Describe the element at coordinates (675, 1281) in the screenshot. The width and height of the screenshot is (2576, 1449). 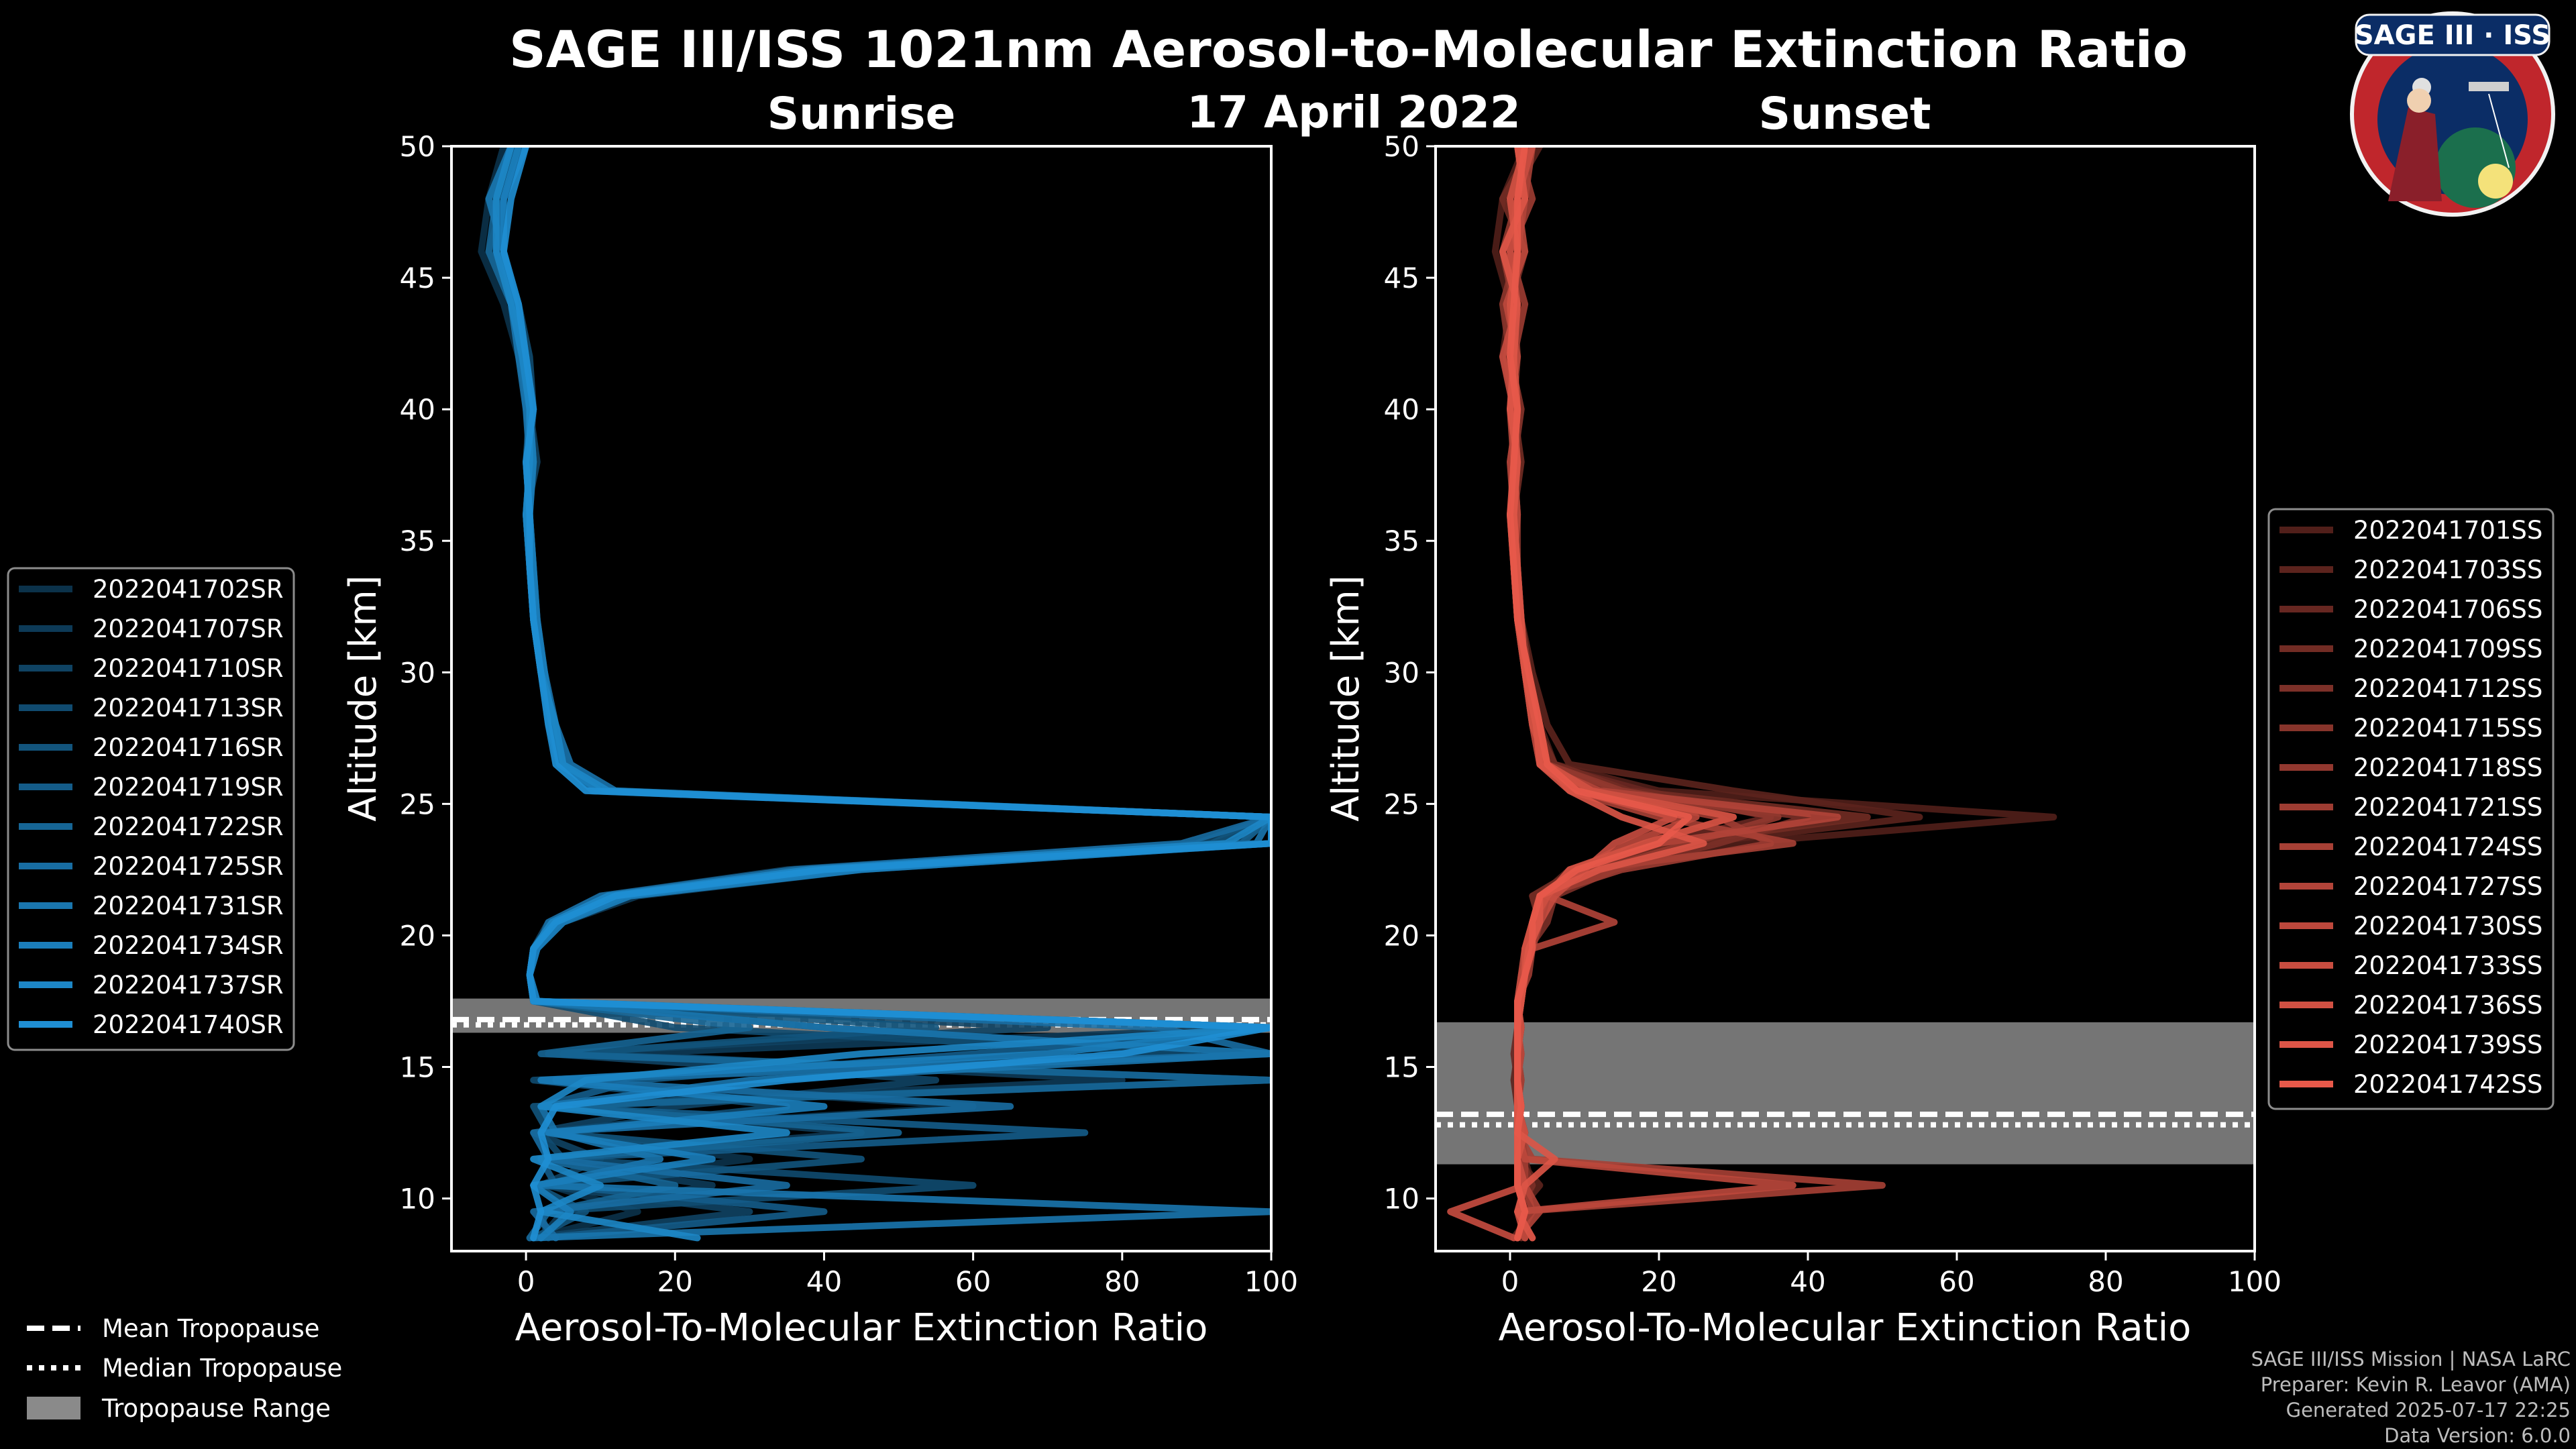
I see `sunrise-x-tick-label: 20` at that location.